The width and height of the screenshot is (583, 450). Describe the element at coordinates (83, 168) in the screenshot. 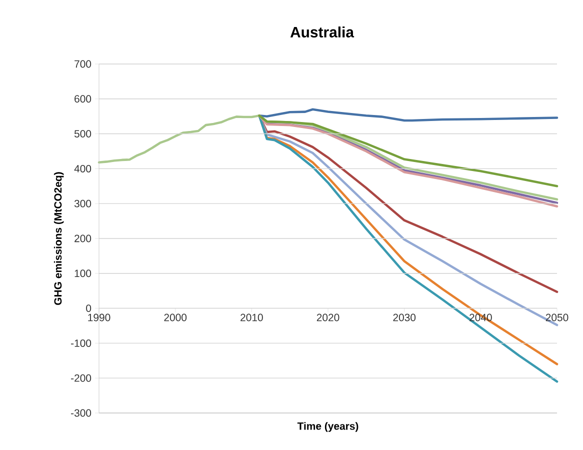

I see `y-tick-label: 400` at that location.